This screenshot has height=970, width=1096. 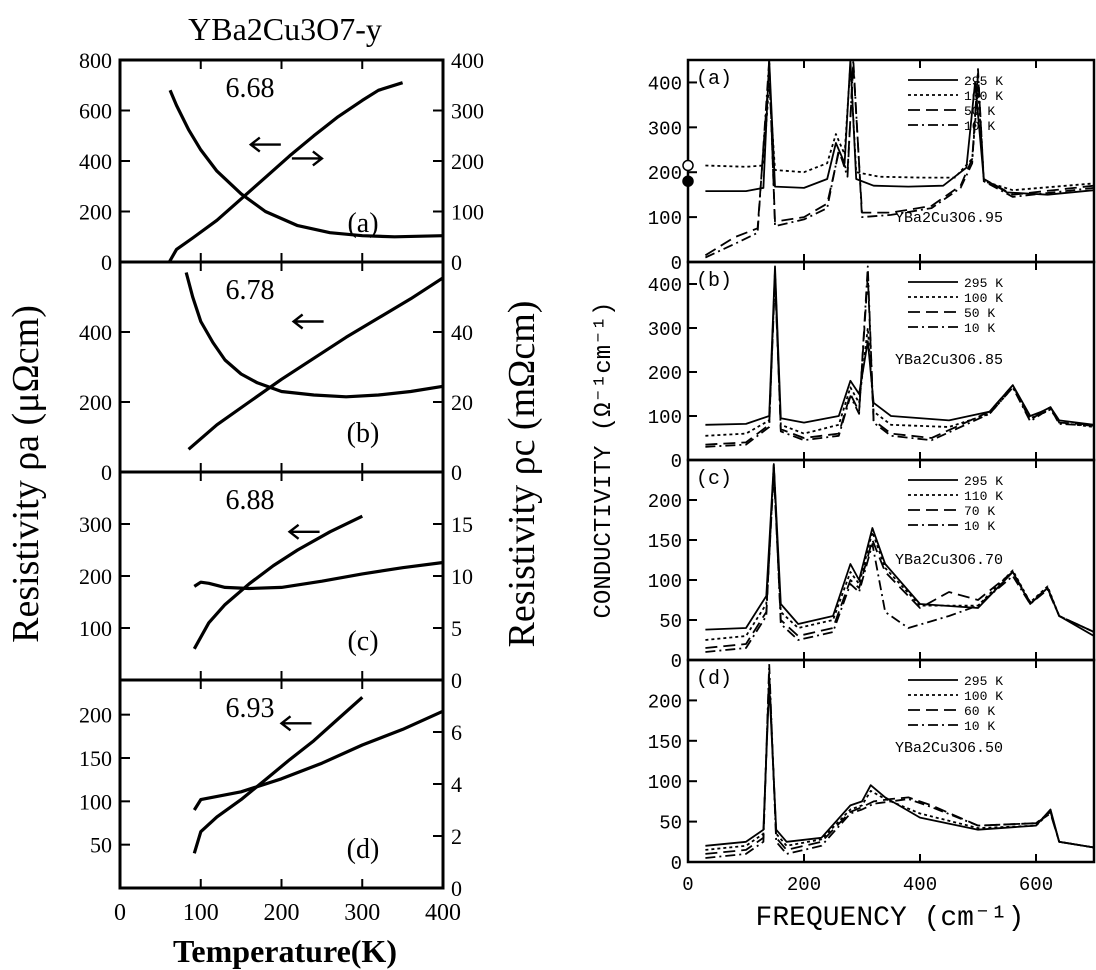 I want to click on x-tick-label: 400, so click(x=443, y=913).